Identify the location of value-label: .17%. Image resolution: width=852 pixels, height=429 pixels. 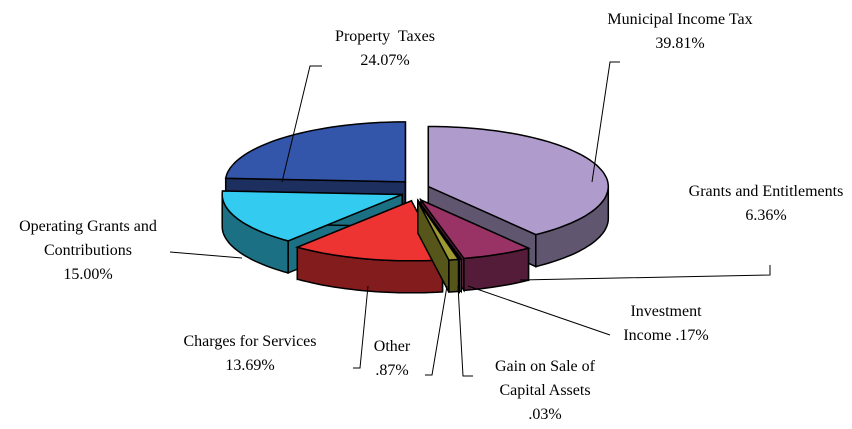
(692, 335).